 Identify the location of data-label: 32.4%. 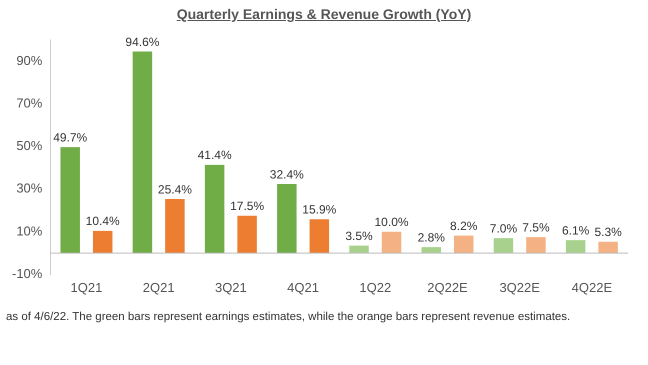
(287, 174).